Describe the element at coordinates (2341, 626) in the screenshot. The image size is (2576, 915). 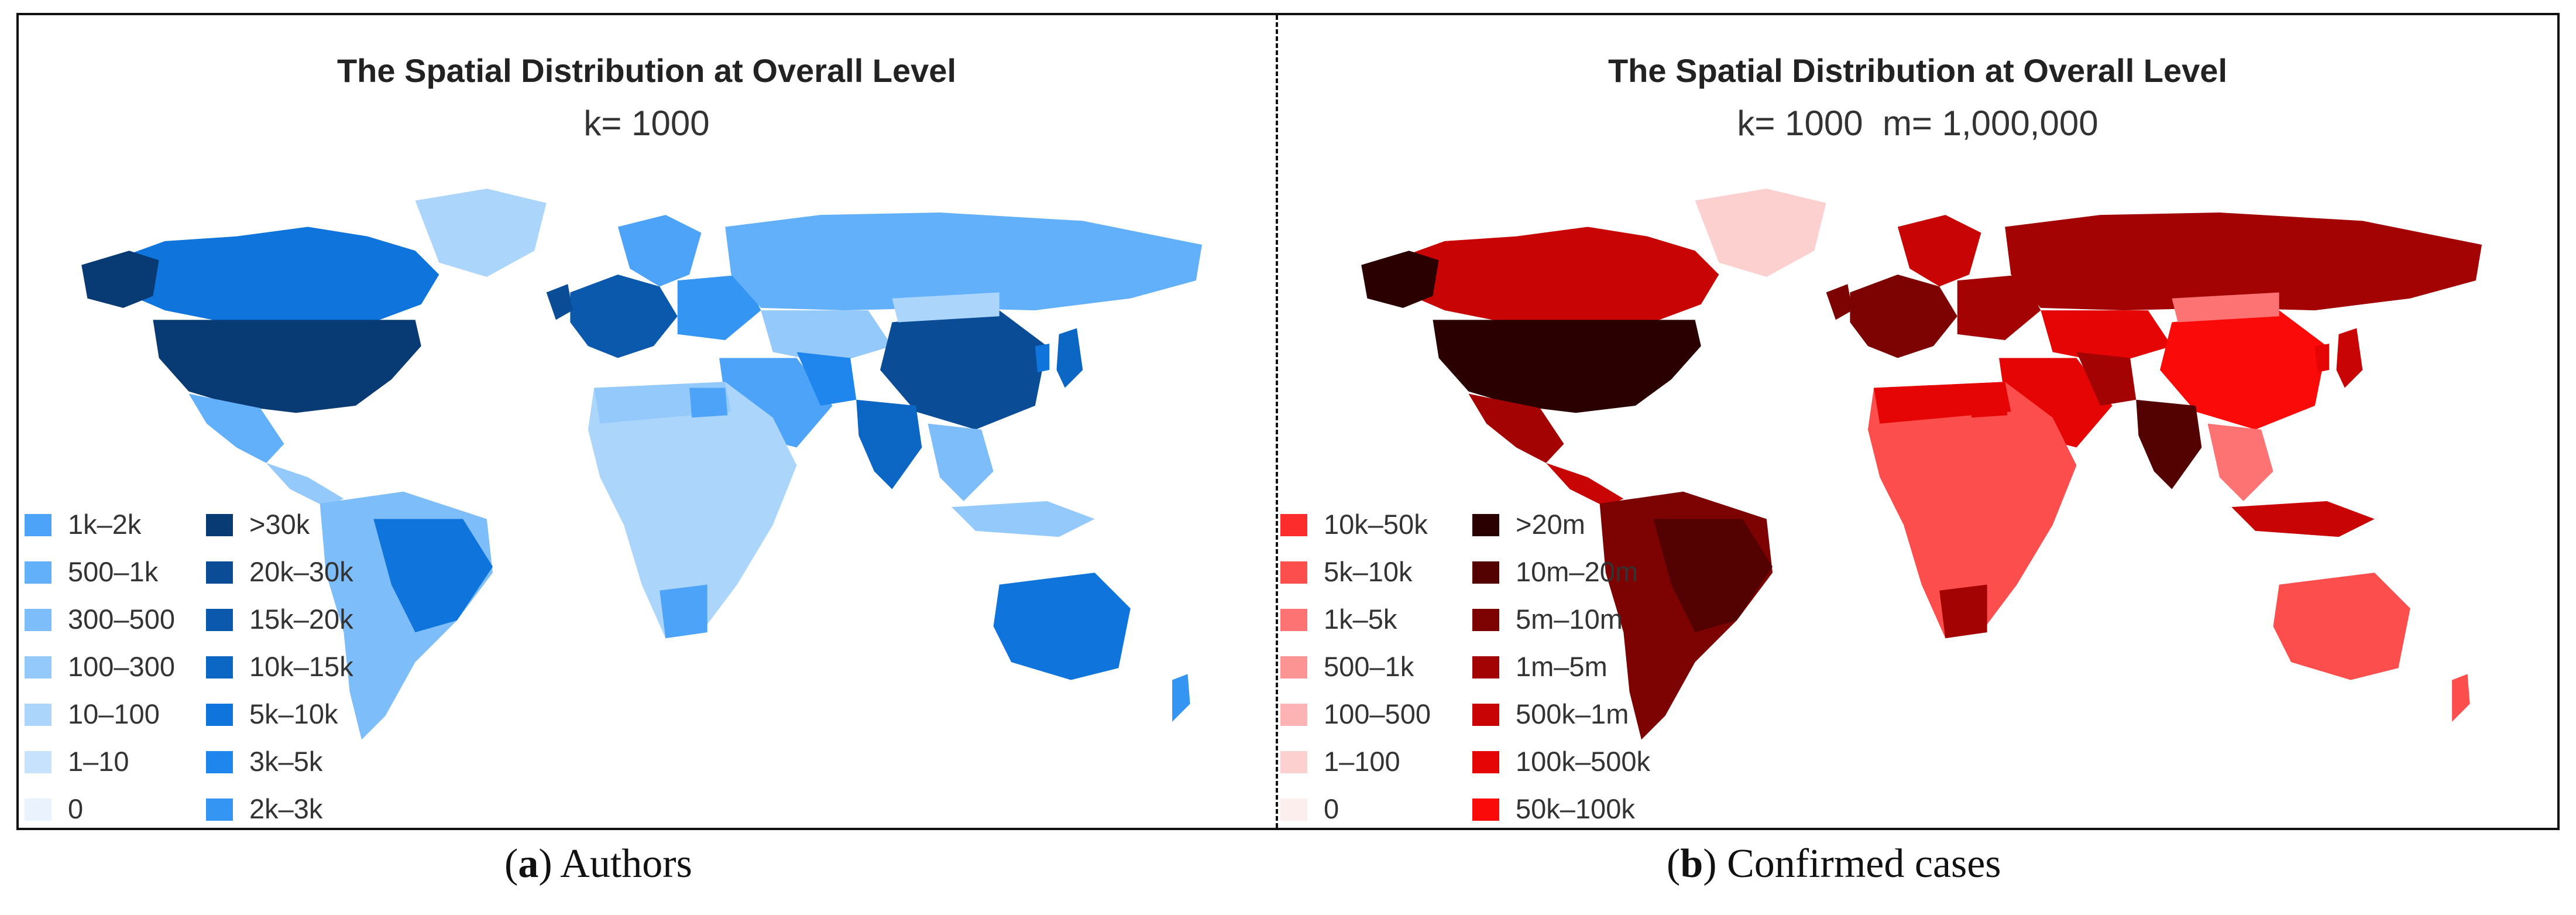
I see `region-australia` at that location.